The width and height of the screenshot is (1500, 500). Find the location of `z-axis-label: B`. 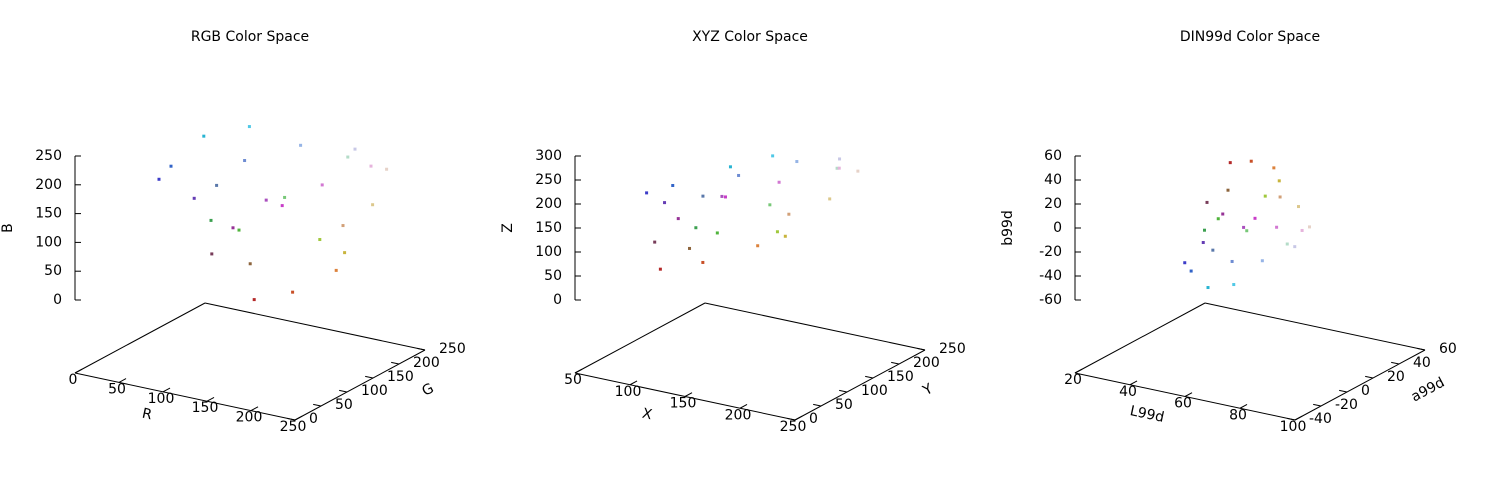

z-axis-label: B is located at coordinates (8, 228).